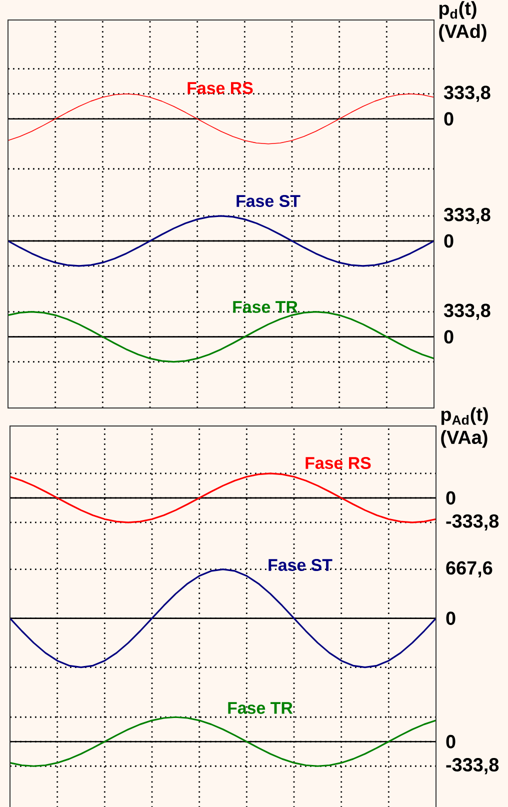  Describe the element at coordinates (221, 118) in the screenshot. I see `line-series` at that location.